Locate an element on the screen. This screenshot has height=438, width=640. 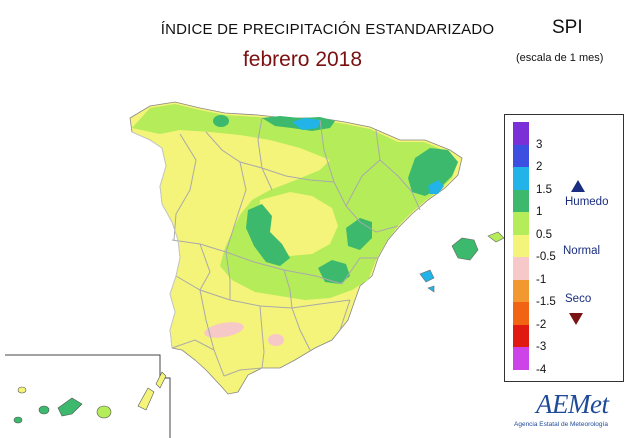
wet-patch-ne is located at coordinates (433, 172).